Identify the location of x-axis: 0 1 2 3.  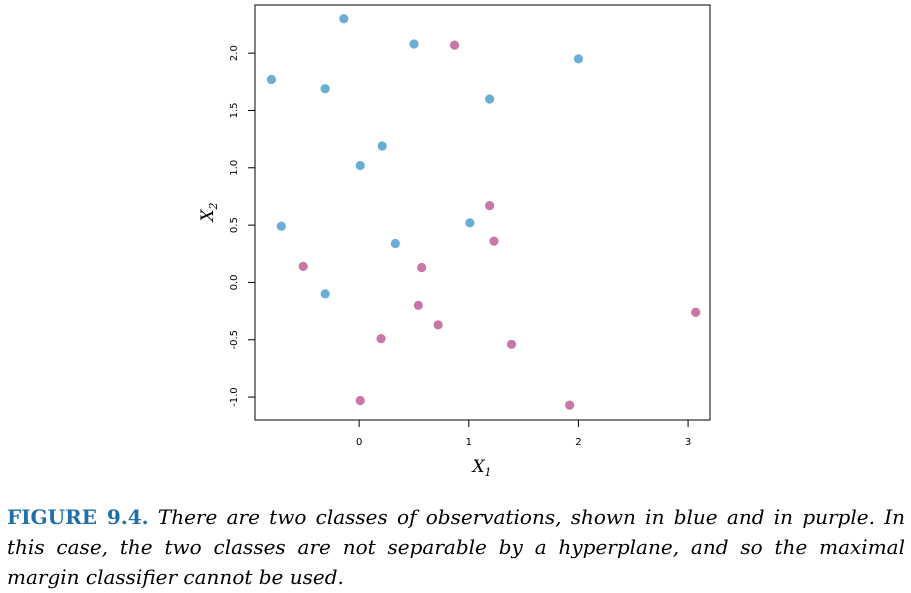
(523, 434).